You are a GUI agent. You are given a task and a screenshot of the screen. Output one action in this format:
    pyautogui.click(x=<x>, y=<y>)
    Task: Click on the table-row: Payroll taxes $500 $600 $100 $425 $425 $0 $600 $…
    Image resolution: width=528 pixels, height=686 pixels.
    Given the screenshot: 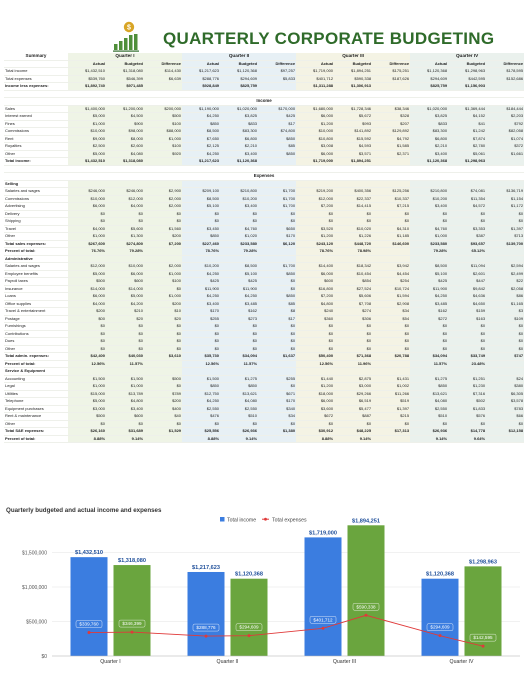 What is the action you would take?
    pyautogui.click(x=264, y=281)
    